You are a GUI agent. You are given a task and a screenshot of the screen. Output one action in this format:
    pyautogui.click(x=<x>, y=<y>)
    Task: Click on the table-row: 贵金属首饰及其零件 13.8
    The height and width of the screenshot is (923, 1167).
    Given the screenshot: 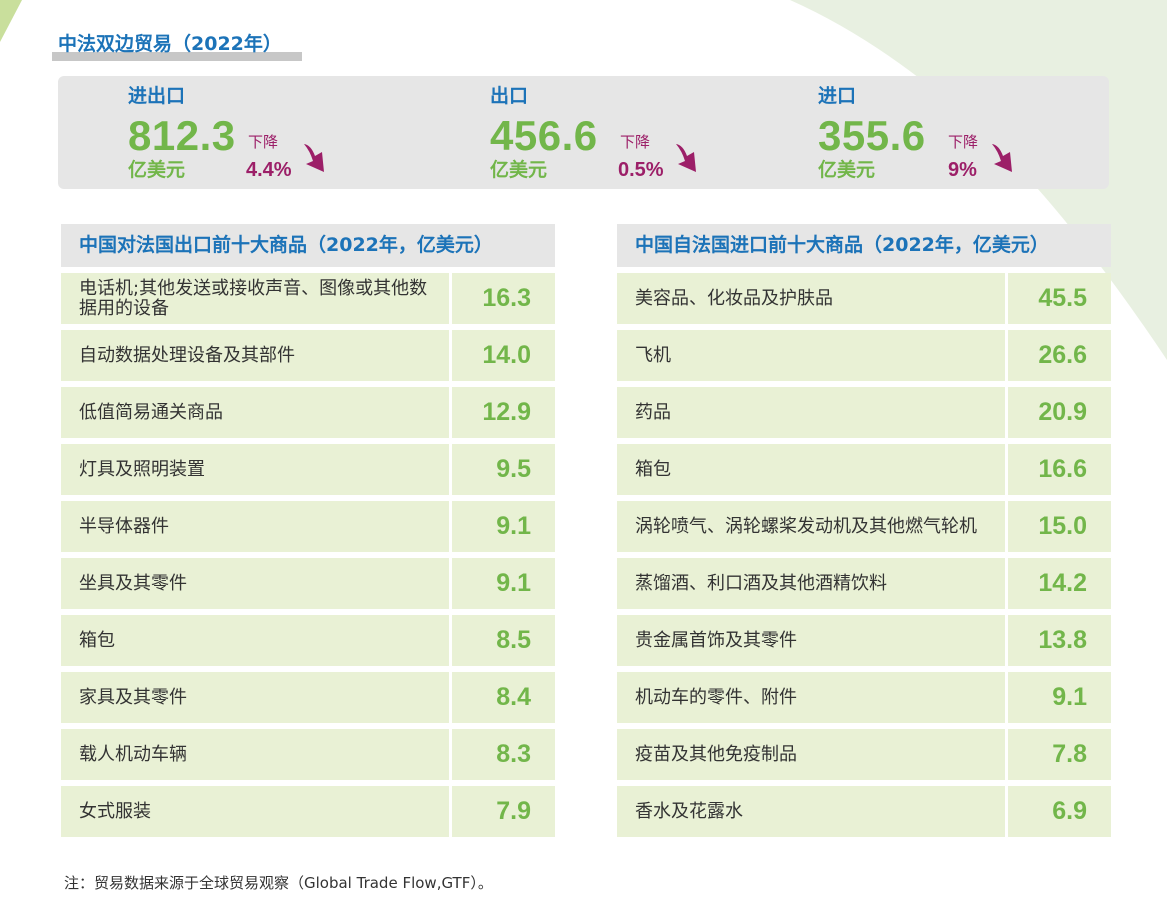 What is the action you would take?
    pyautogui.click(x=864, y=640)
    